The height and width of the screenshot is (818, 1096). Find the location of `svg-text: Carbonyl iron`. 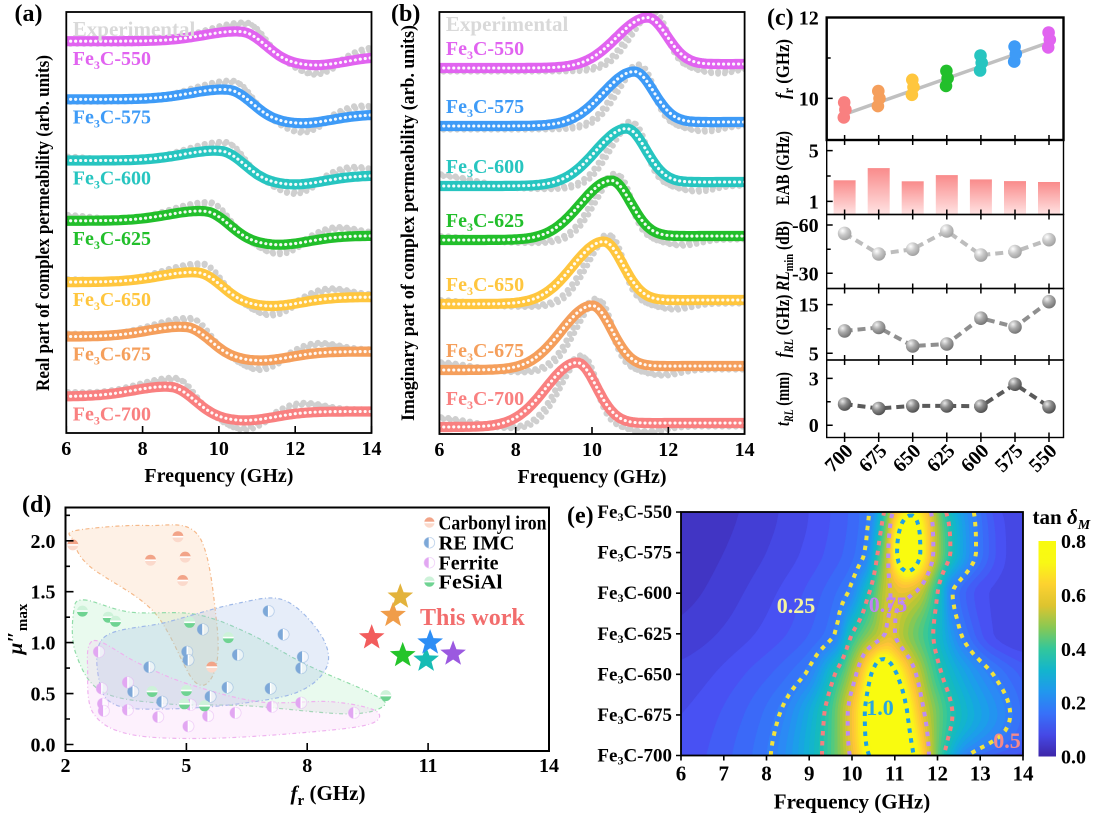

svg-text: Carbonyl iron is located at coordinates (493, 524).